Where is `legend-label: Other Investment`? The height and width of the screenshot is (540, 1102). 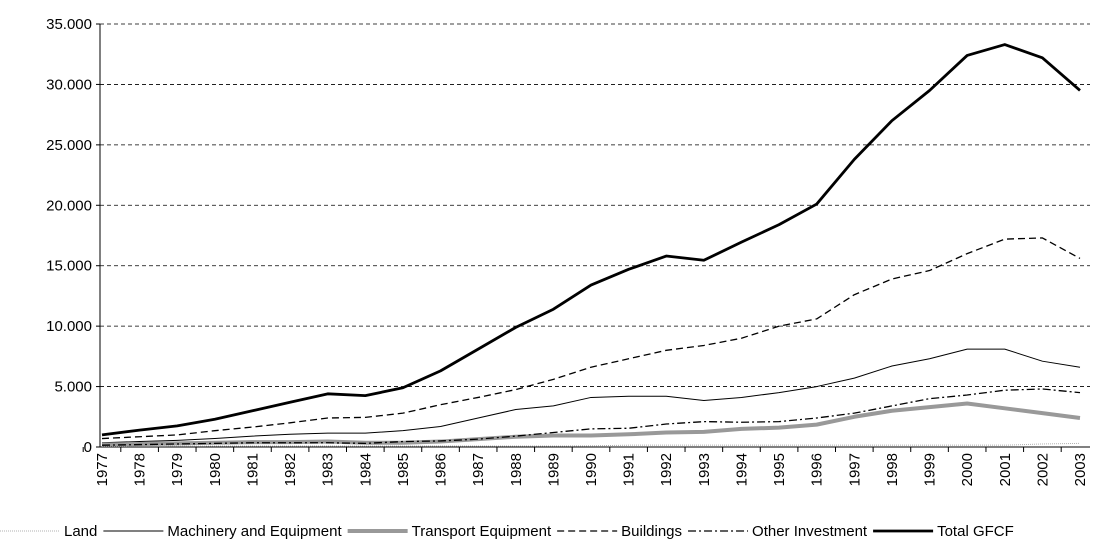 legend-label: Other Investment is located at coordinates (810, 531).